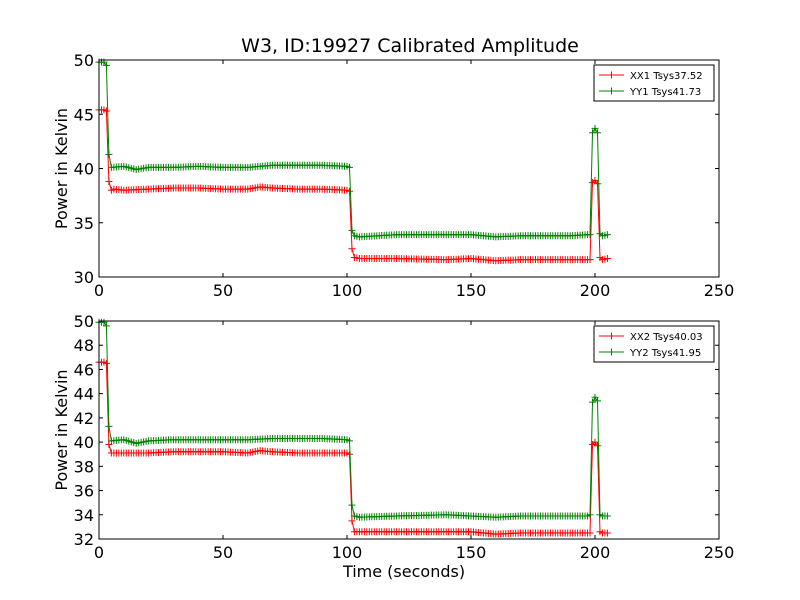  I want to click on top-y-tick-label: 35, so click(84, 223).